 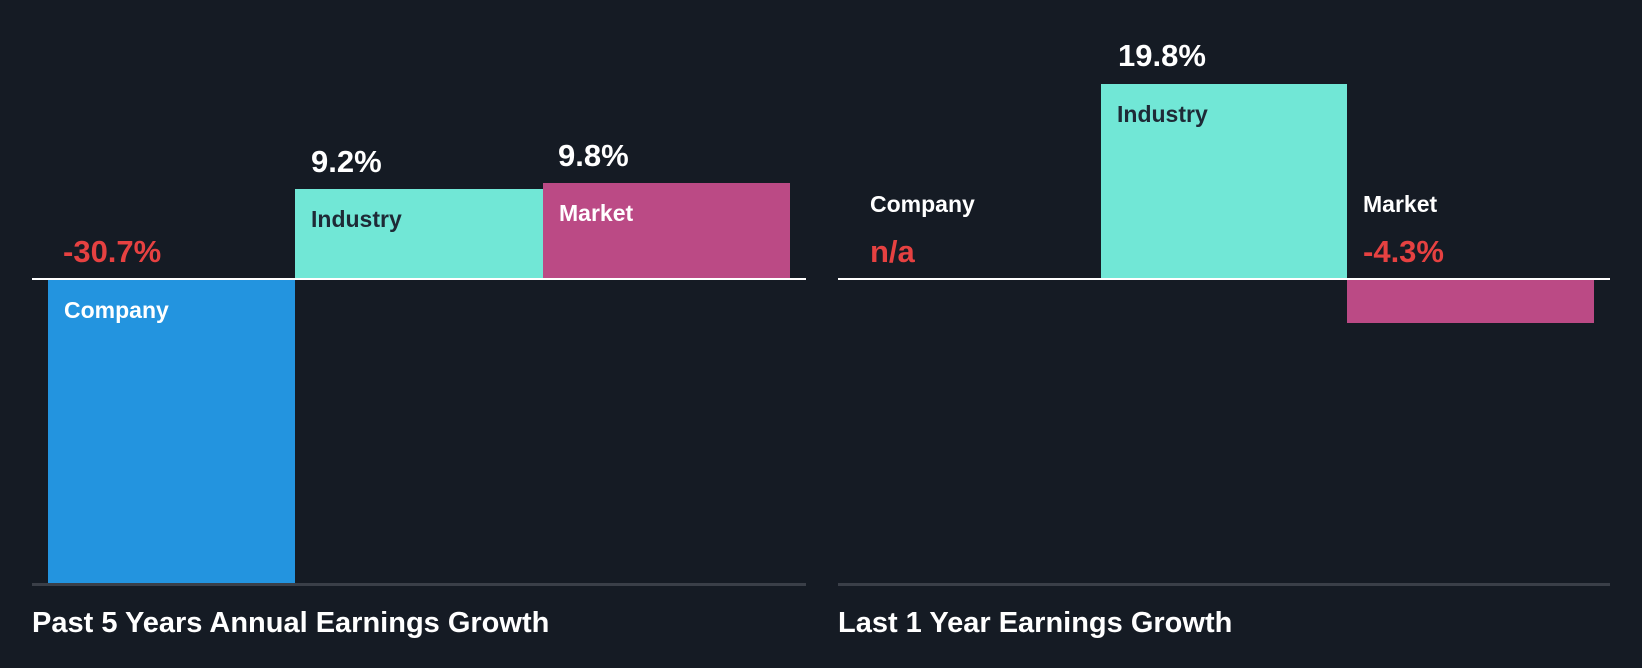 What do you see at coordinates (1403, 251) in the screenshot?
I see `value-market: -4.3%` at bounding box center [1403, 251].